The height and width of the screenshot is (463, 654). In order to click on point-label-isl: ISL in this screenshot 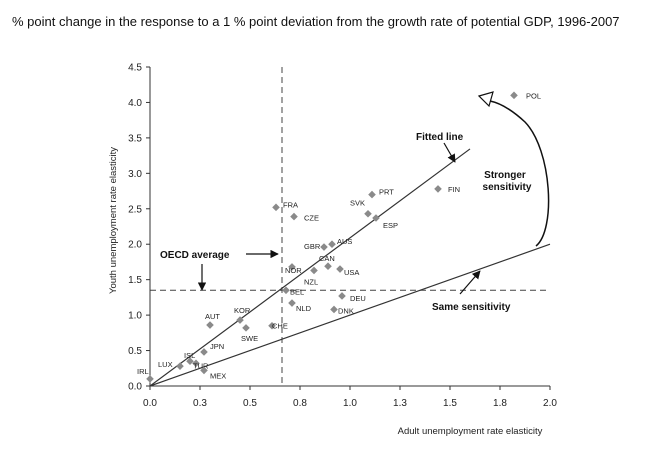, I will do `click(189, 355)`.